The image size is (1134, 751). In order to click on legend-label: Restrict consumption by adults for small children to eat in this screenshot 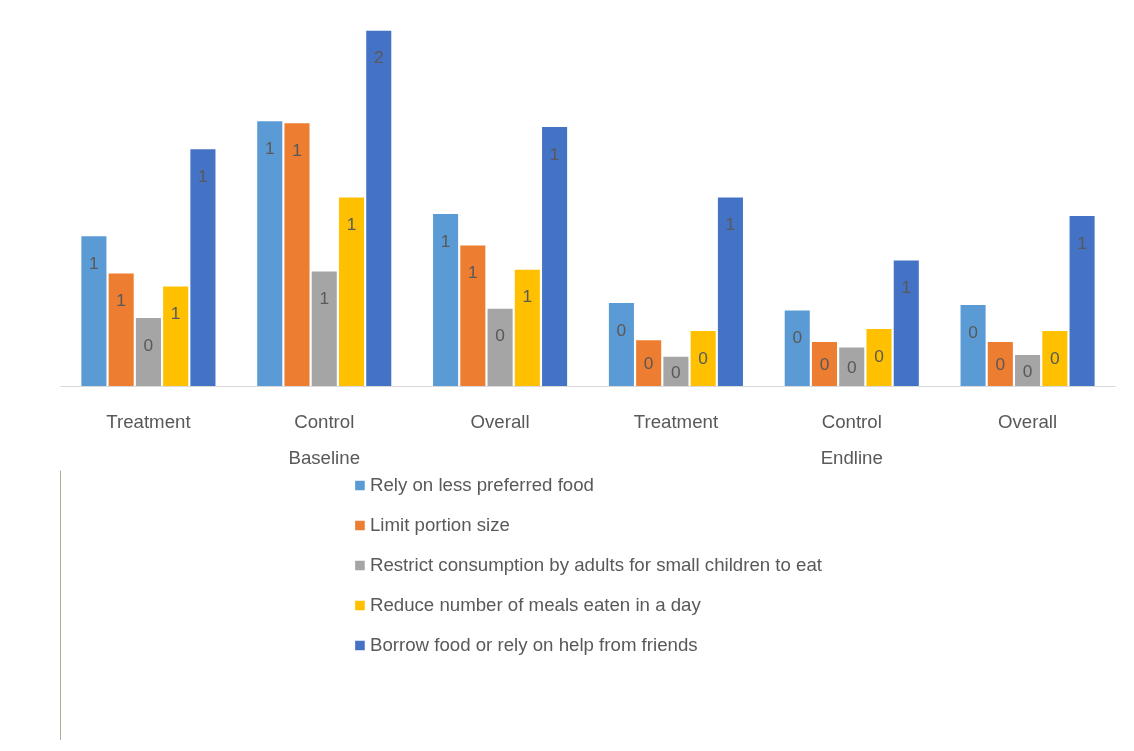, I will do `click(596, 565)`.